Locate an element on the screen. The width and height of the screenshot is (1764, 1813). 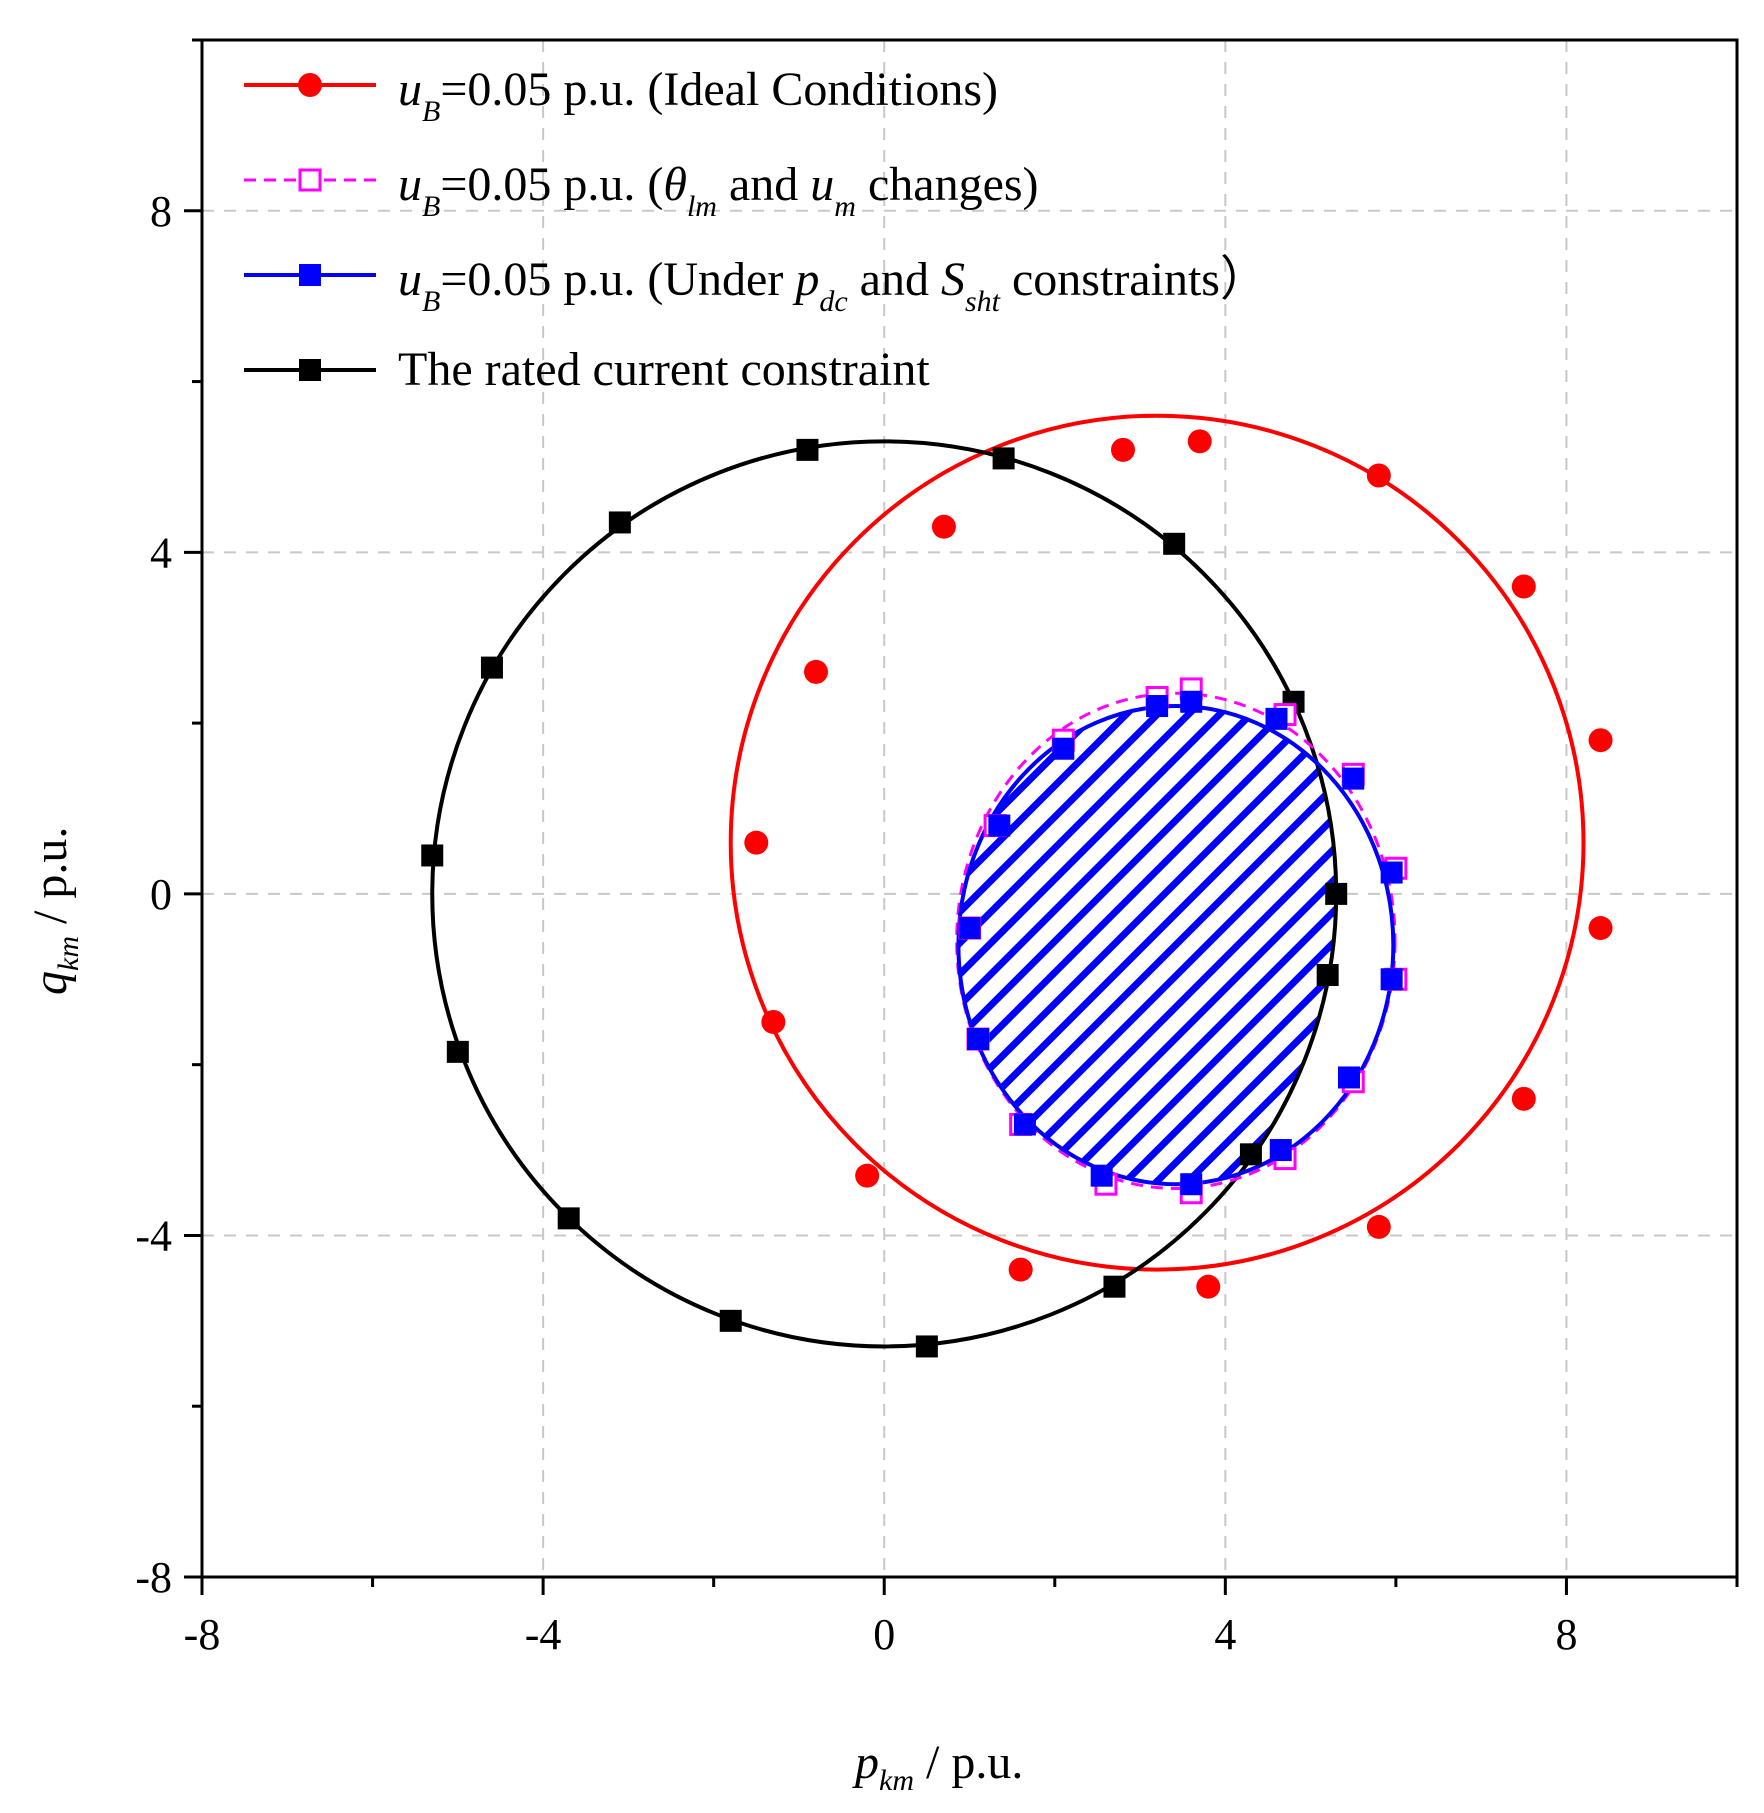
legend-entry-ideal: uB=0.05 p.u. (Ideal Conditions) is located at coordinates (621, 95).